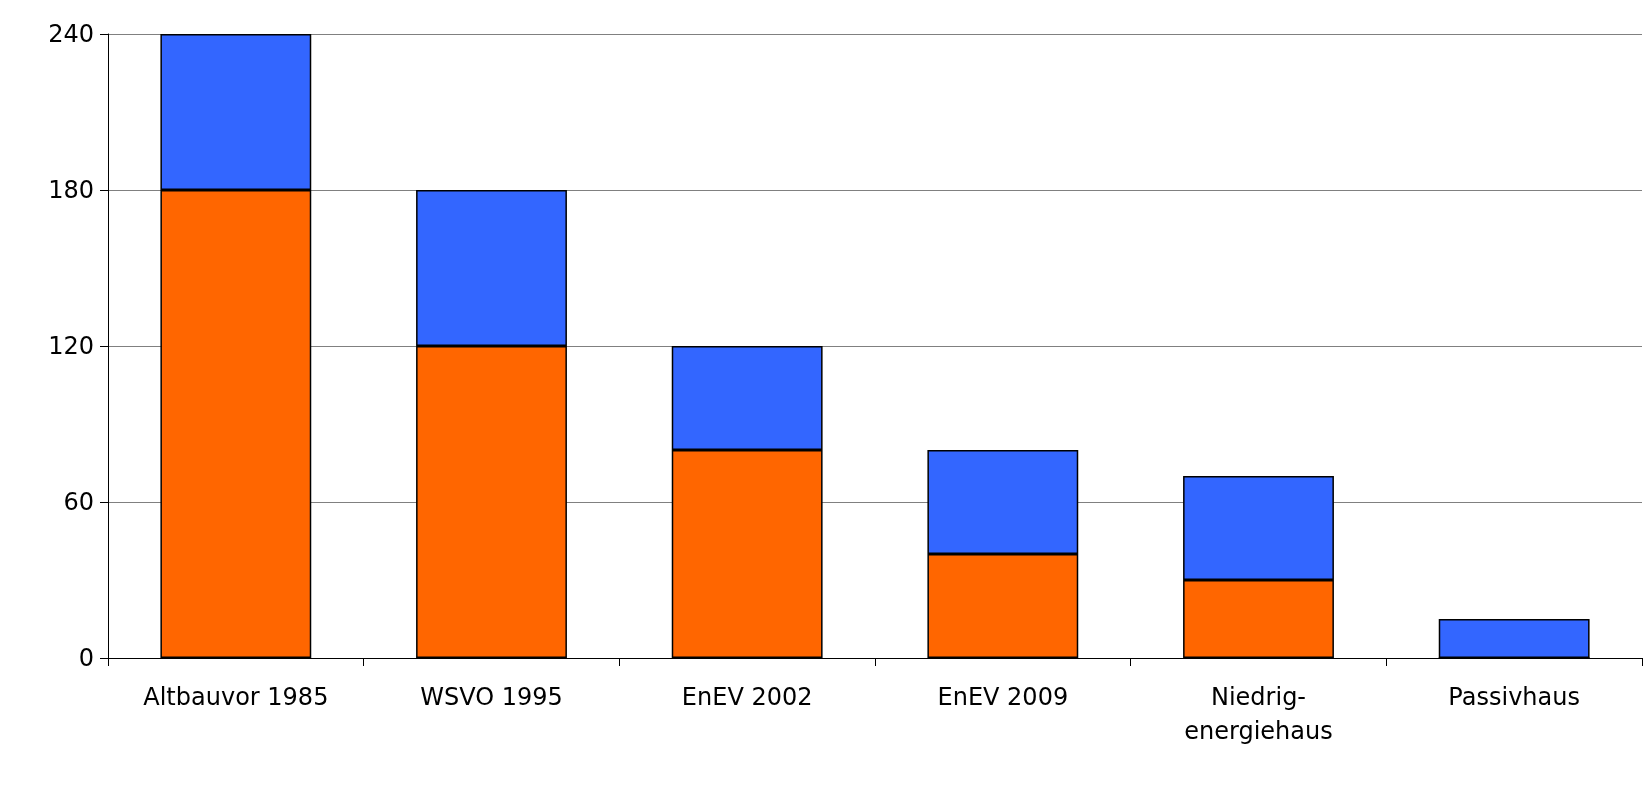  Describe the element at coordinates (1003, 697) in the screenshot. I see `x-tick-label: EnEV 2009` at that location.